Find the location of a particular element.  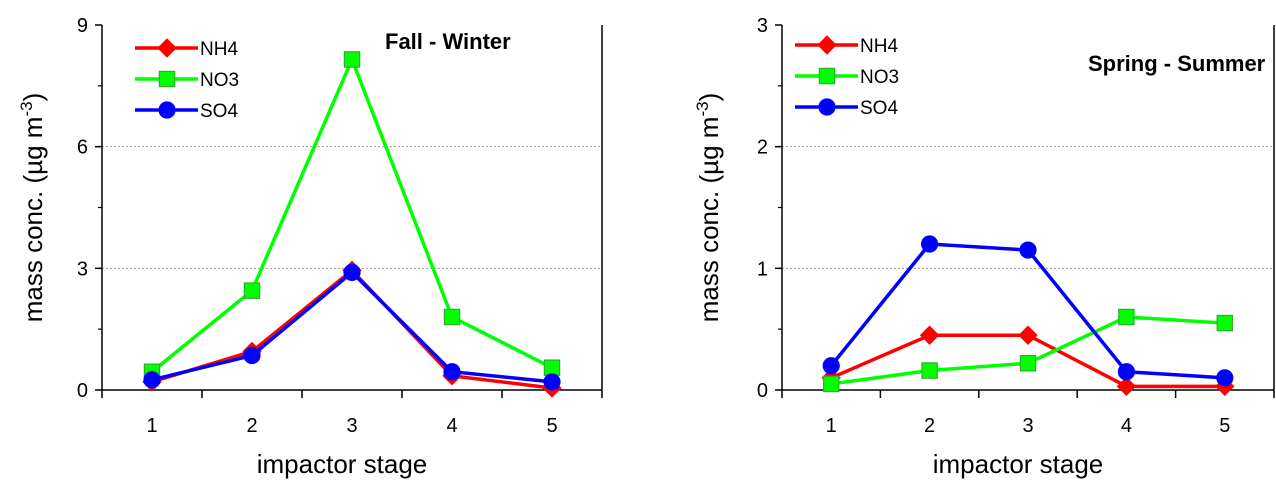

panel-title: Spring - Summer is located at coordinates (1177, 63).